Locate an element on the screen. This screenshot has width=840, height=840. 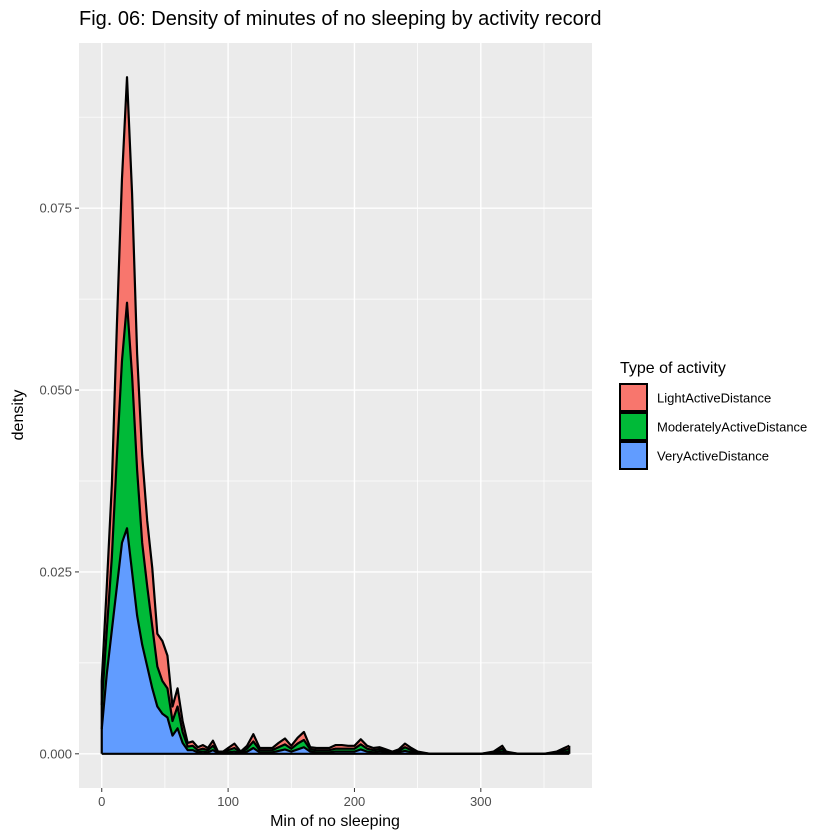
legend-key-very-active is located at coordinates (633, 455).